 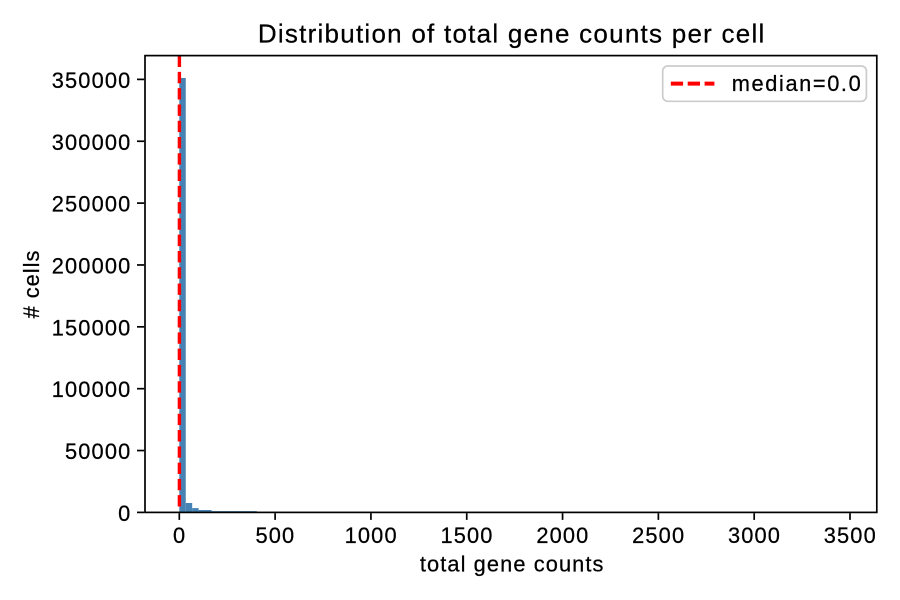 I want to click on svg-text: 1000, so click(x=371, y=535).